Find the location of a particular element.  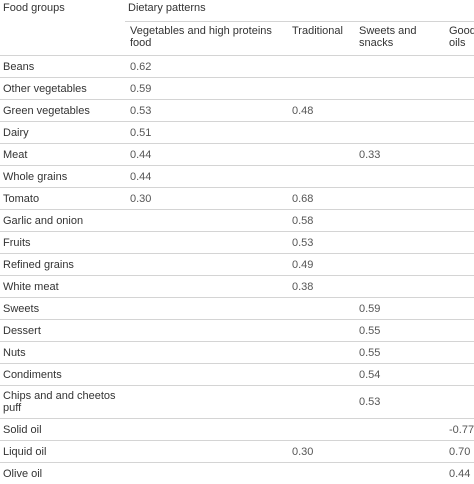

pattern-header-good-oils: Good oils is located at coordinates (459, 39).